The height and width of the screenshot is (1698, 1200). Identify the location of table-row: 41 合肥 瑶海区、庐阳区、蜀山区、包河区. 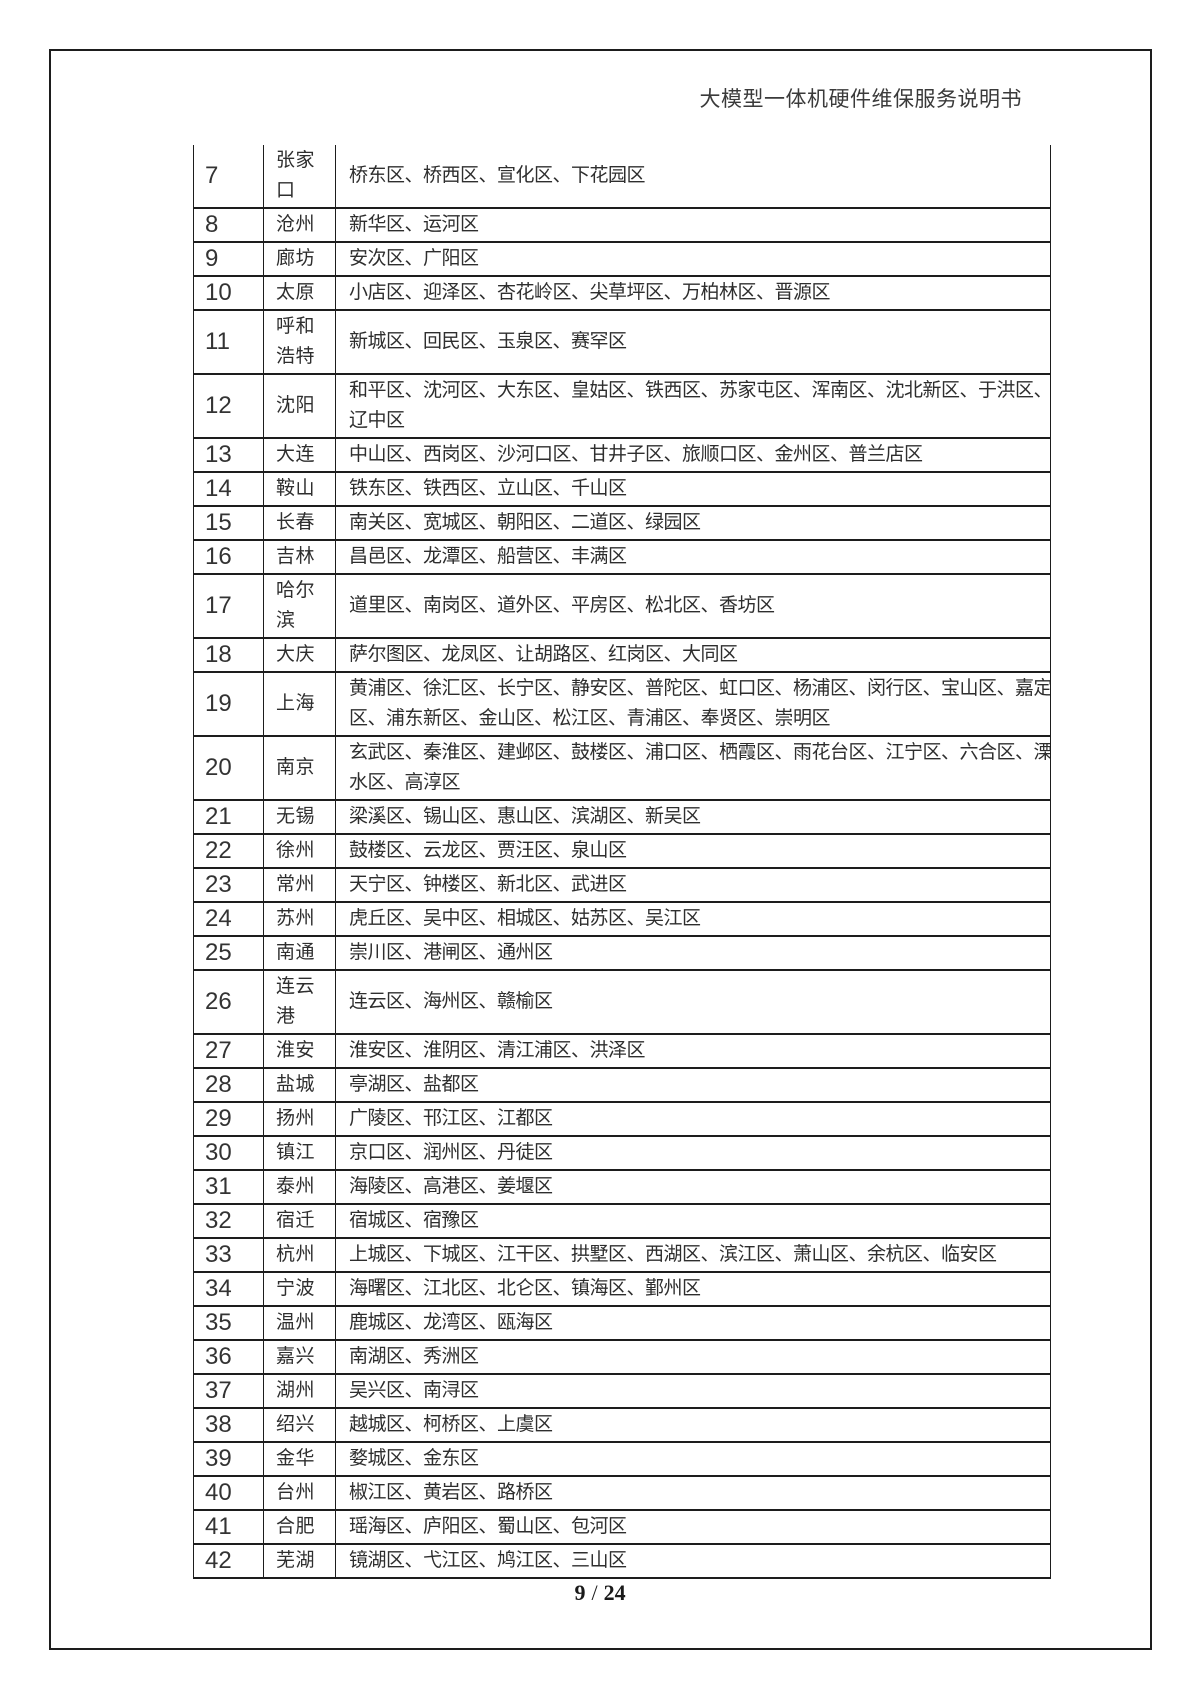
(622, 1527).